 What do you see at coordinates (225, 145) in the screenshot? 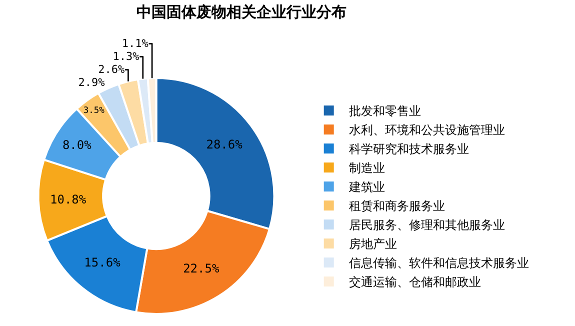
I see `data-label: 28.6%` at bounding box center [225, 145].